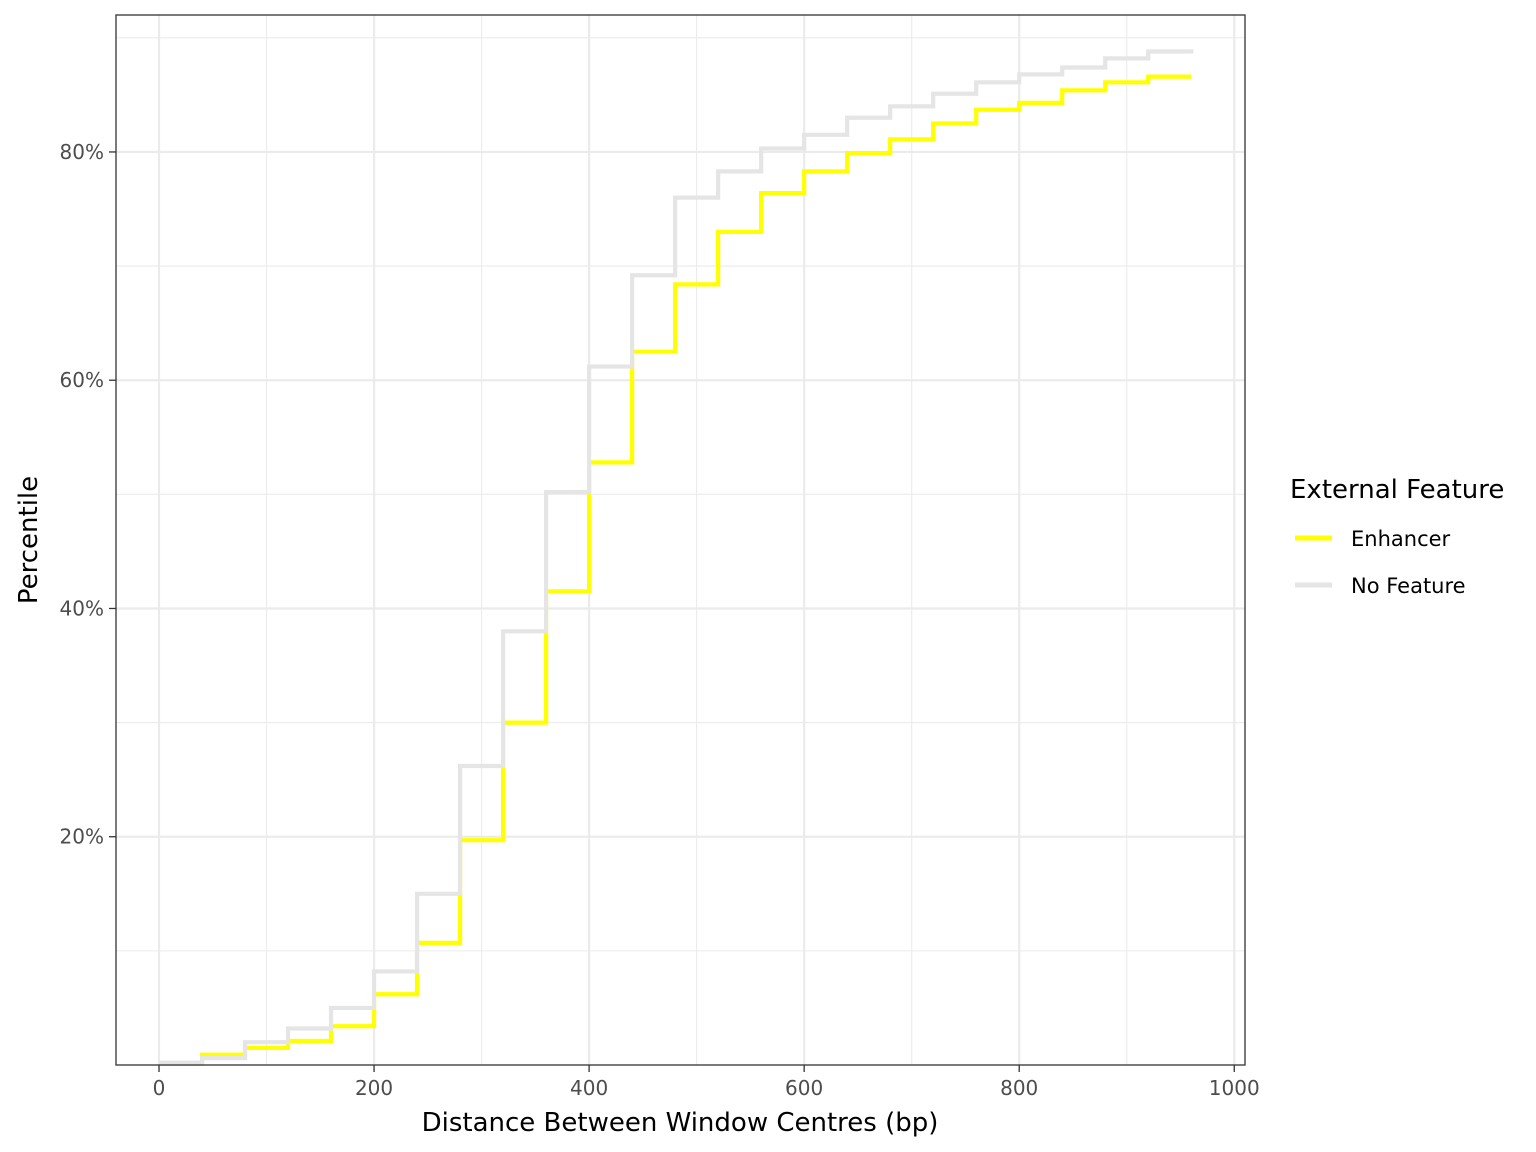 This screenshot has width=1536, height=1152. I want to click on y-tick-label: 40%, so click(82, 608).